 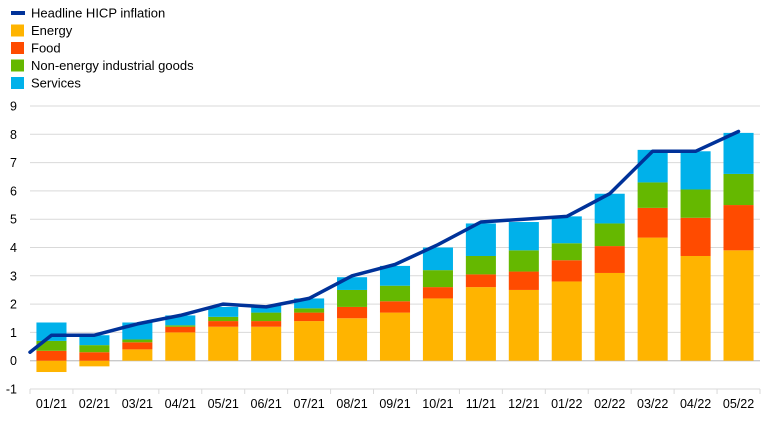 I want to click on y-tick-label: 5, so click(x=13, y=220).